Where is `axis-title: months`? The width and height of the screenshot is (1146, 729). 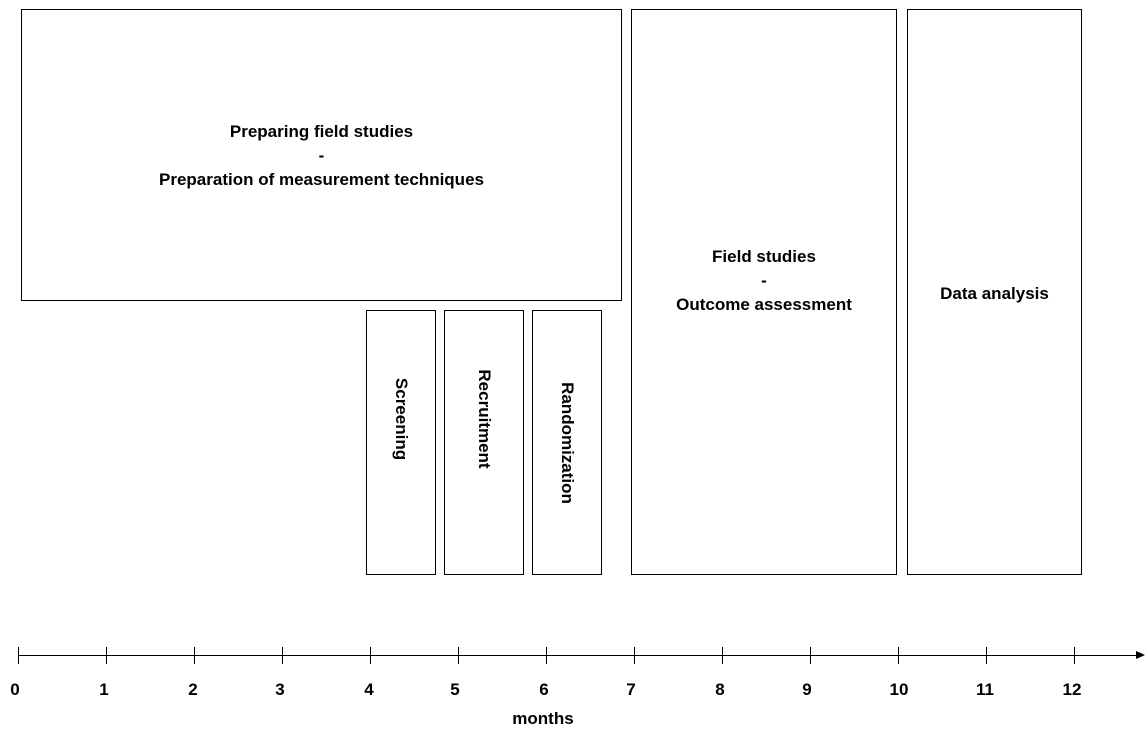
axis-title: months is located at coordinates (543, 718).